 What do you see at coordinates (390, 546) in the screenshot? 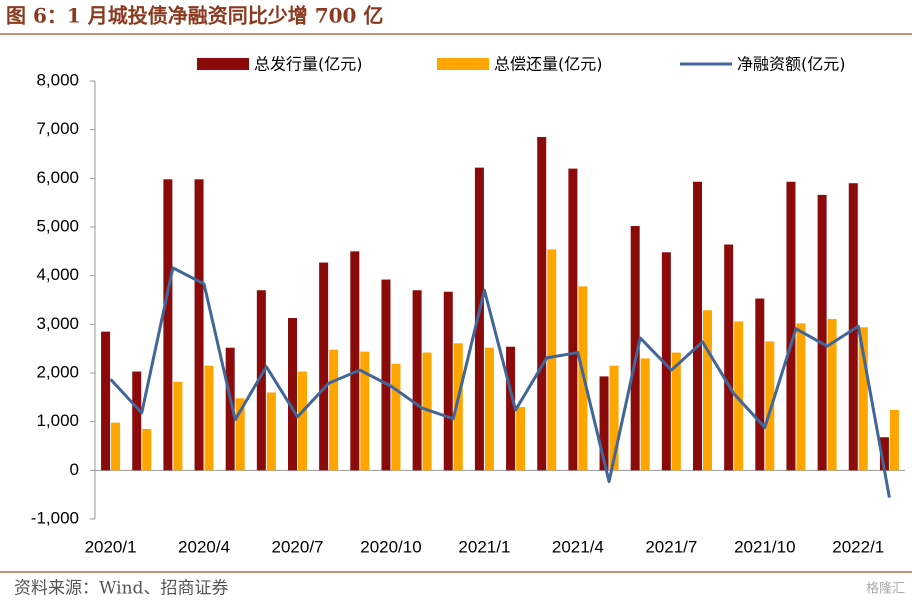
I see `x-tick-label: 2020/10` at bounding box center [390, 546].